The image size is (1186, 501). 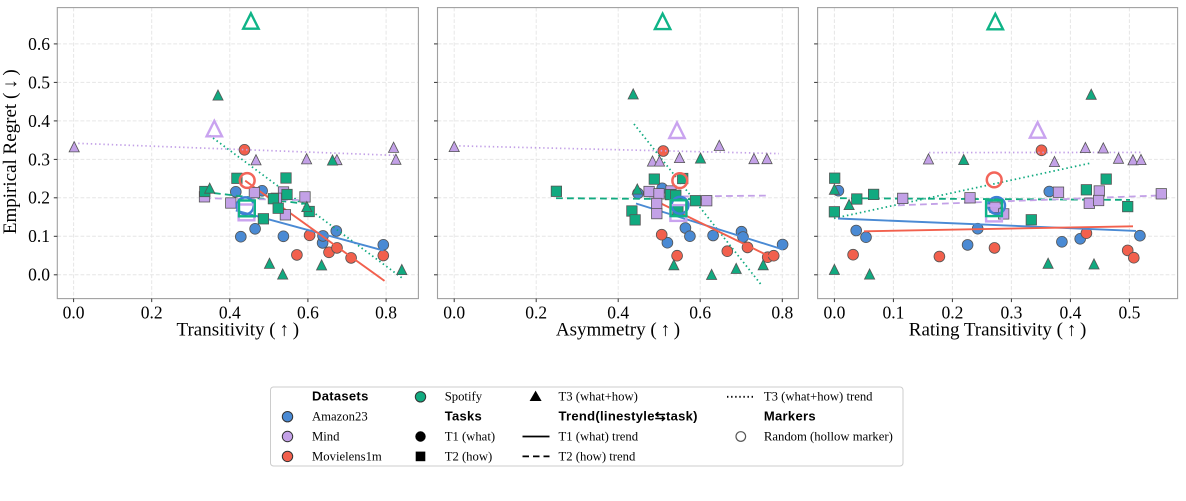 What do you see at coordinates (598, 397) in the screenshot?
I see `svg-text: T3 (what+how)` at bounding box center [598, 397].